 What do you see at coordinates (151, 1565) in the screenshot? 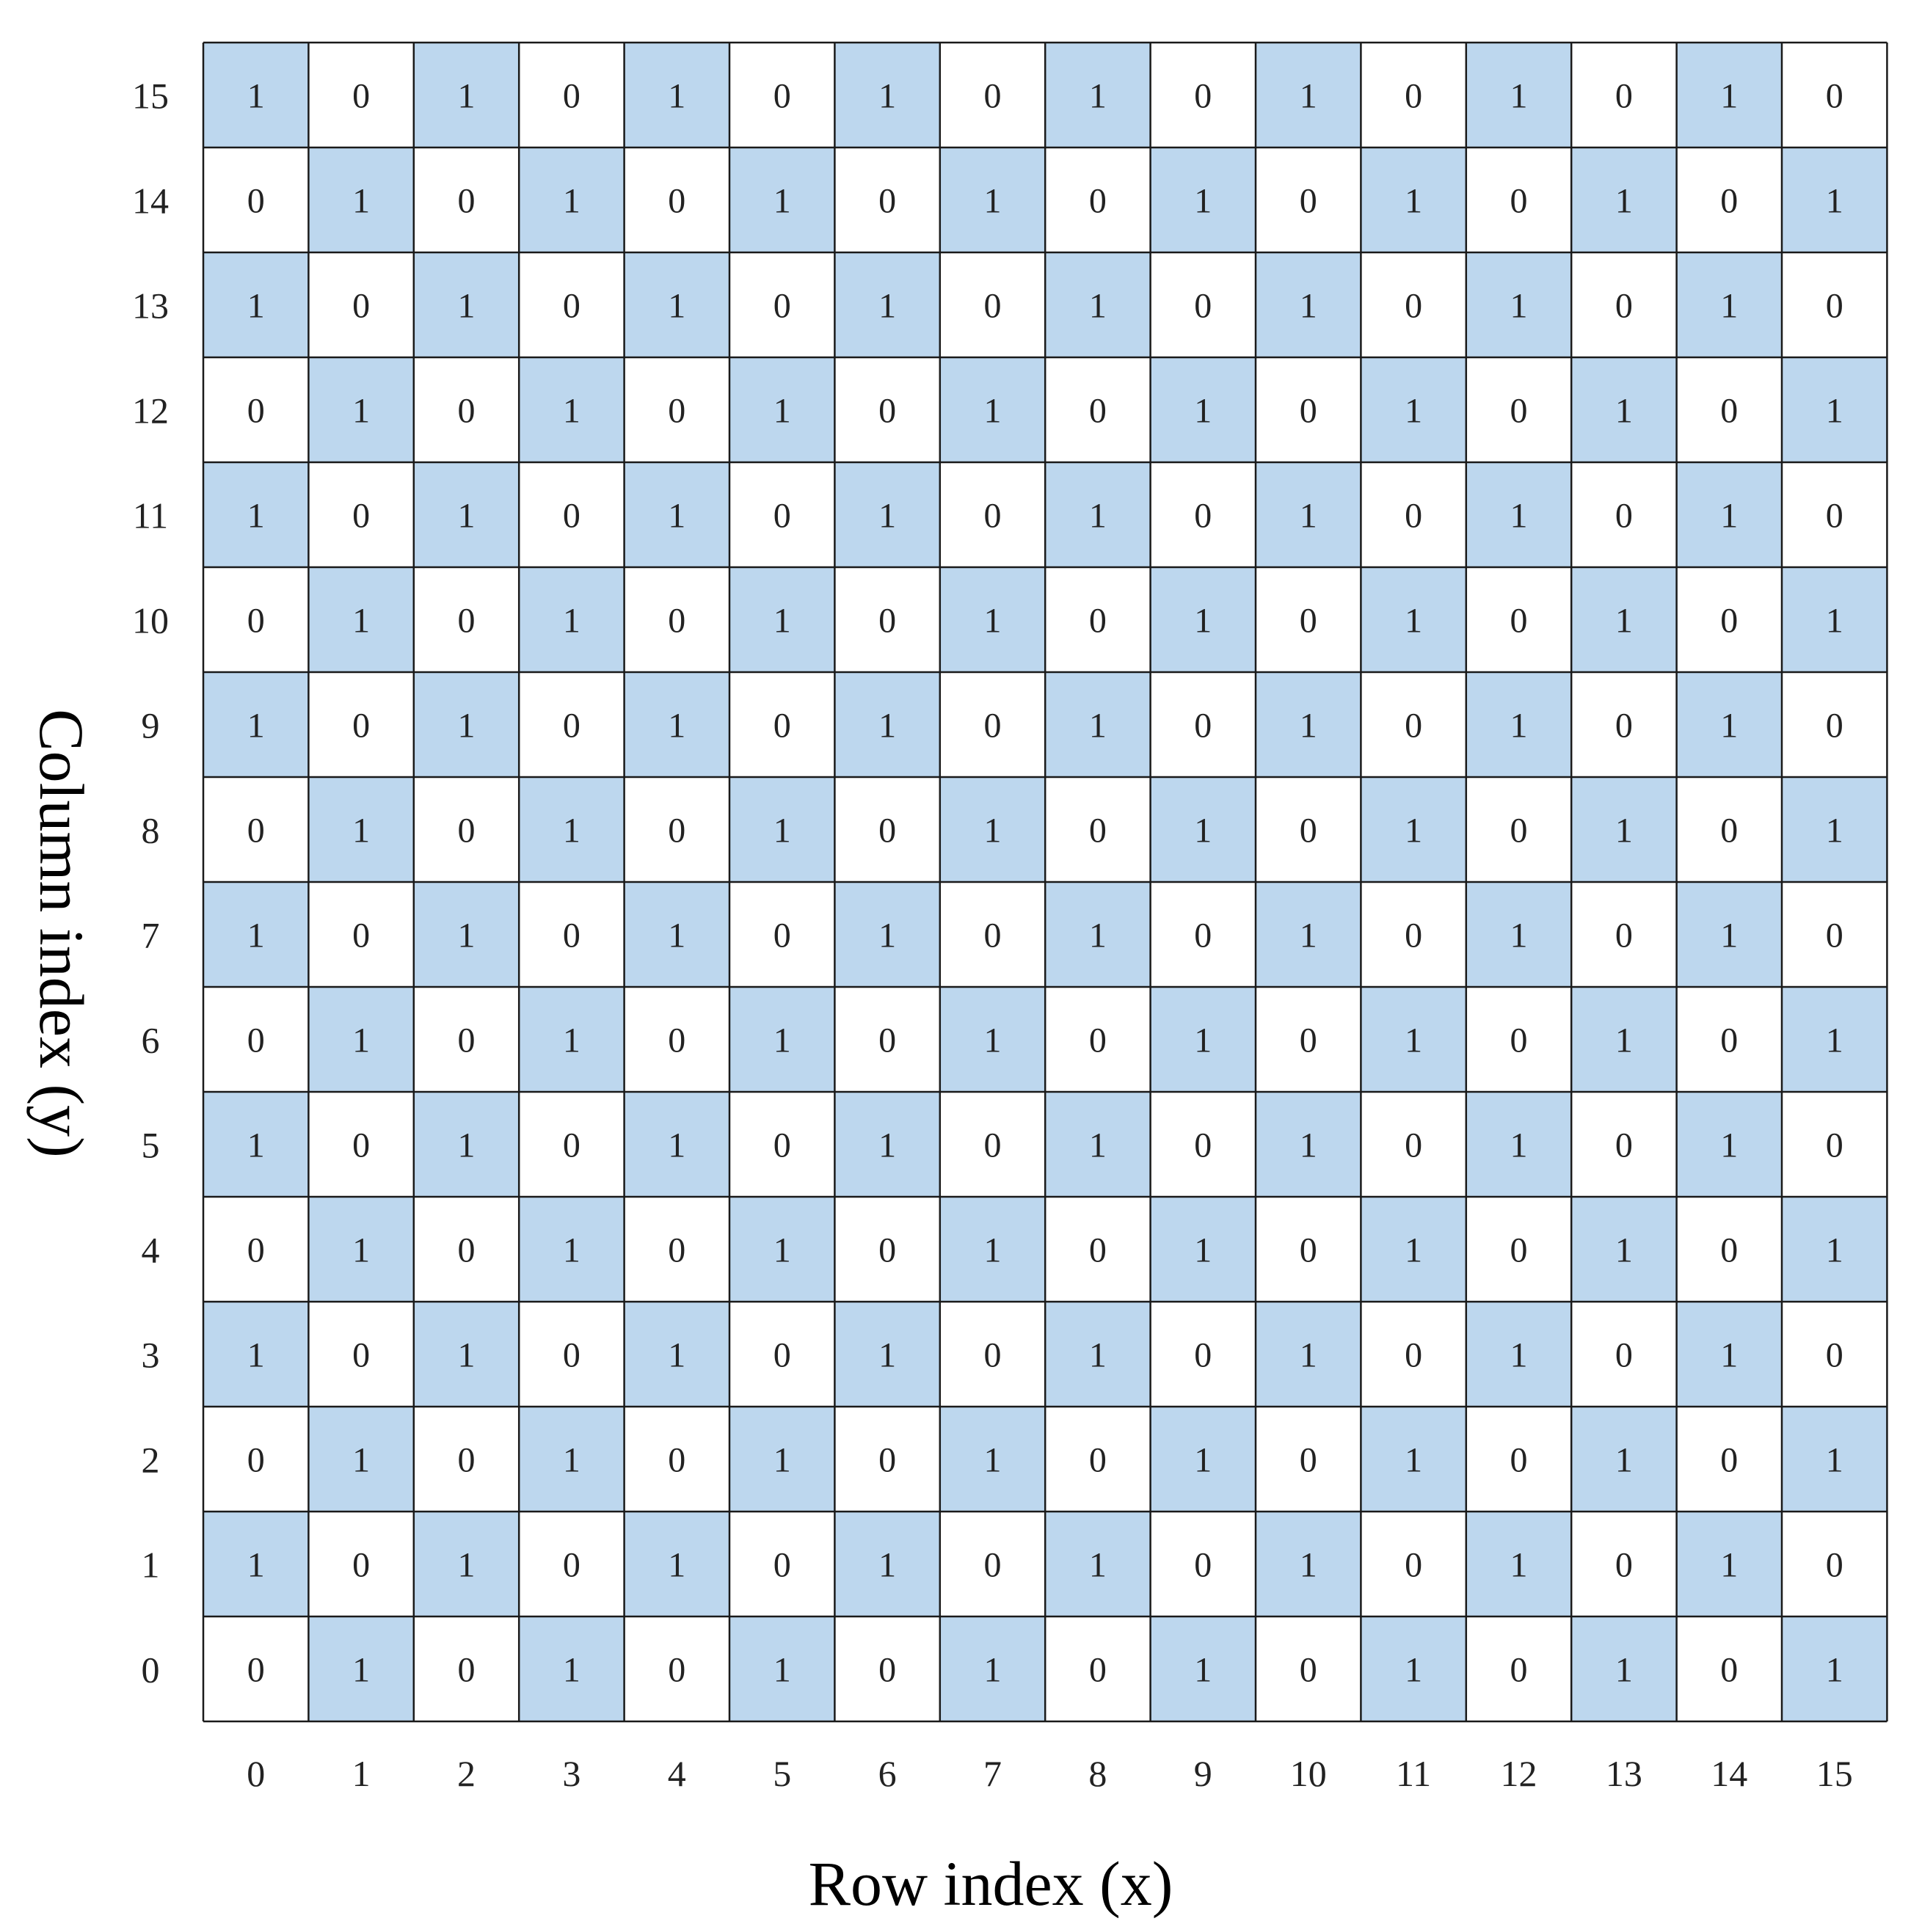
I see `y-tick-label: 1` at bounding box center [151, 1565].